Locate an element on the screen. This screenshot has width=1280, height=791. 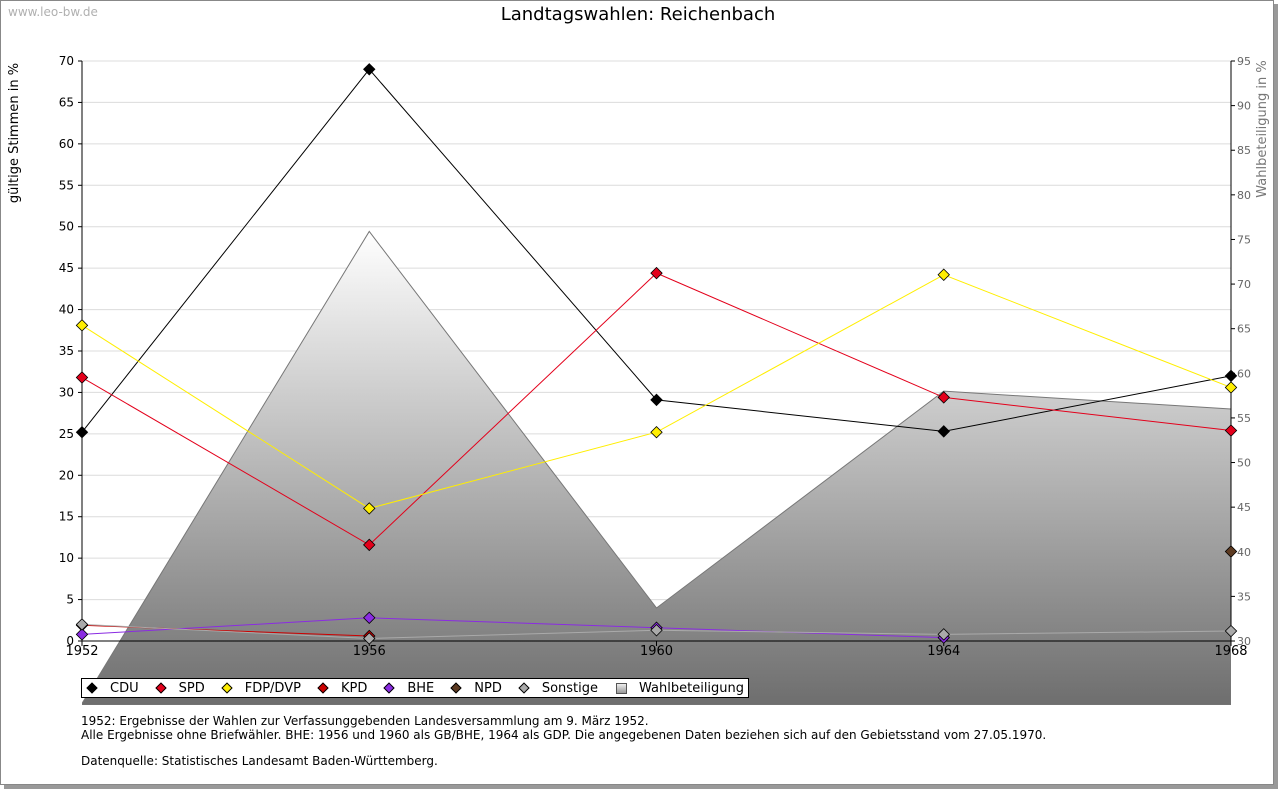
x-tick-label: 1968 is located at coordinates (1230, 651).